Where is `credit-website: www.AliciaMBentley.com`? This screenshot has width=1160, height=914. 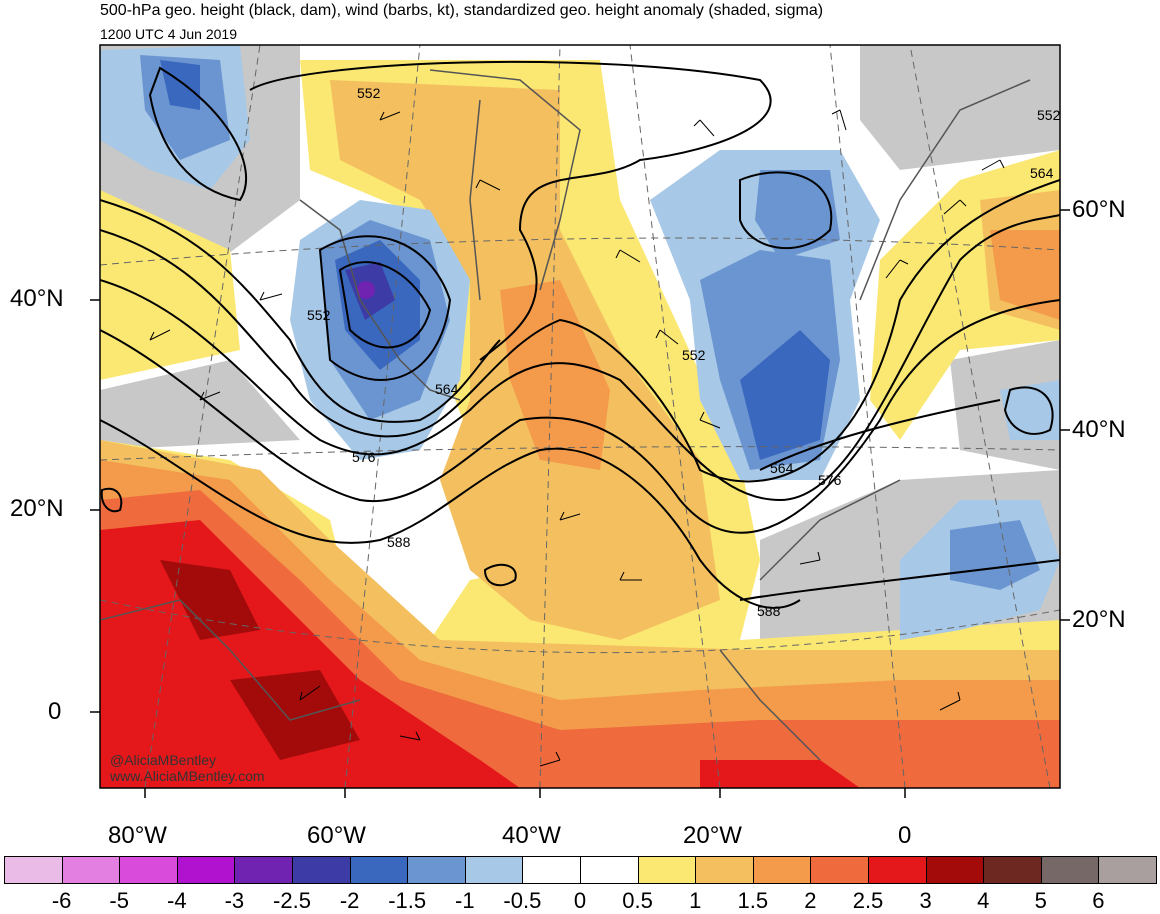 credit-website: www.AliciaMBentley.com is located at coordinates (187, 776).